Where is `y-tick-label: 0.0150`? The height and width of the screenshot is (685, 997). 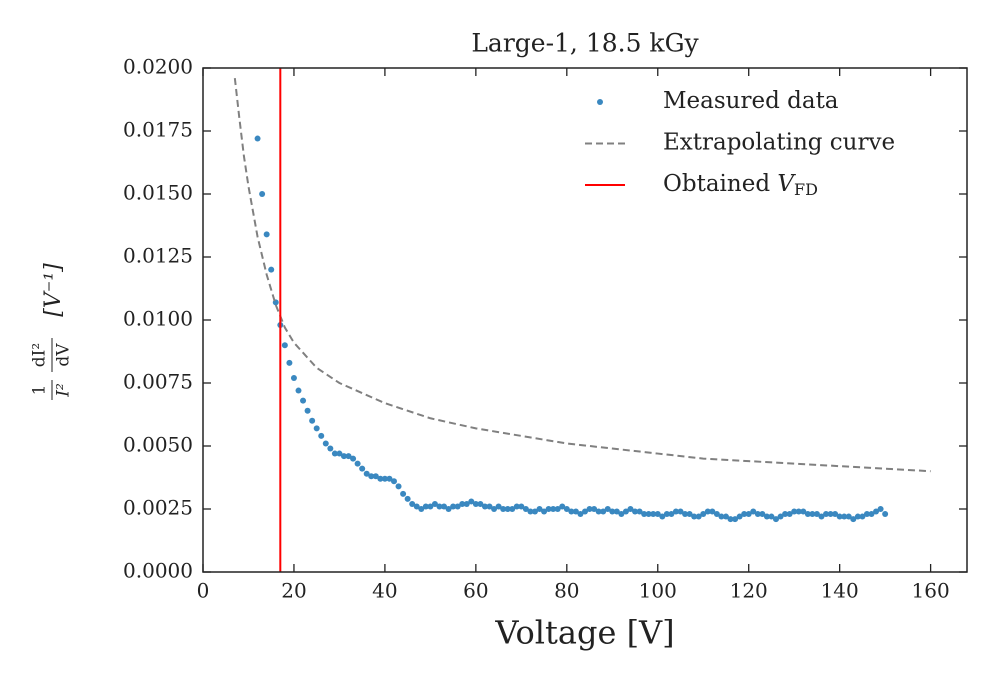
y-tick-label: 0.0150 is located at coordinates (158, 193).